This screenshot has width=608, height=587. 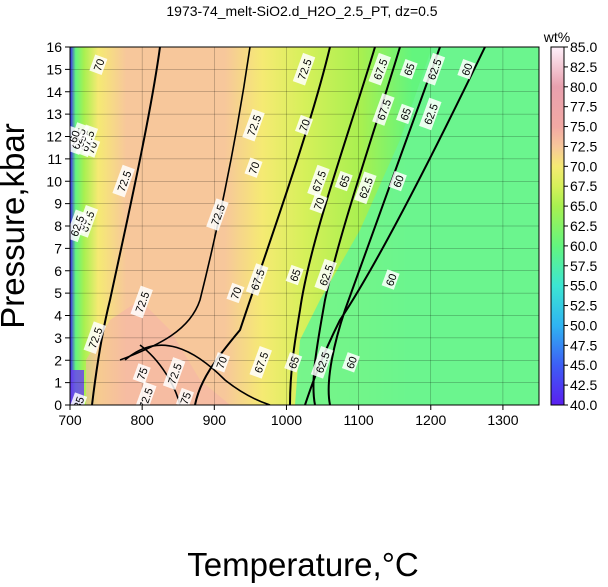 I want to click on colorbar-tick-label: 40.0, so click(x=583, y=405).